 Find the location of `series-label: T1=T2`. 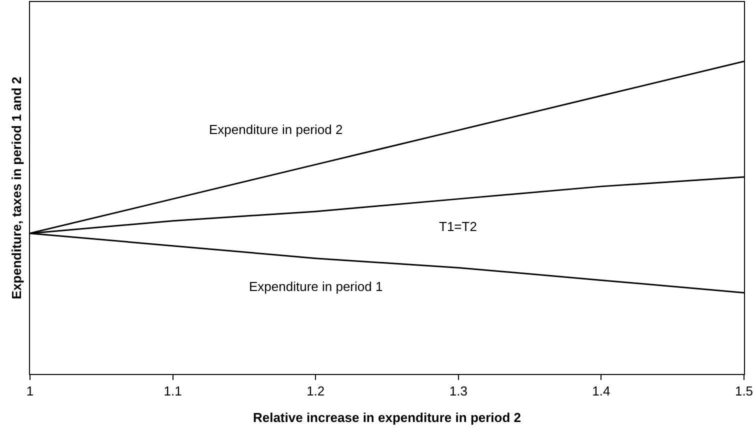

series-label: T1=T2 is located at coordinates (458, 226).